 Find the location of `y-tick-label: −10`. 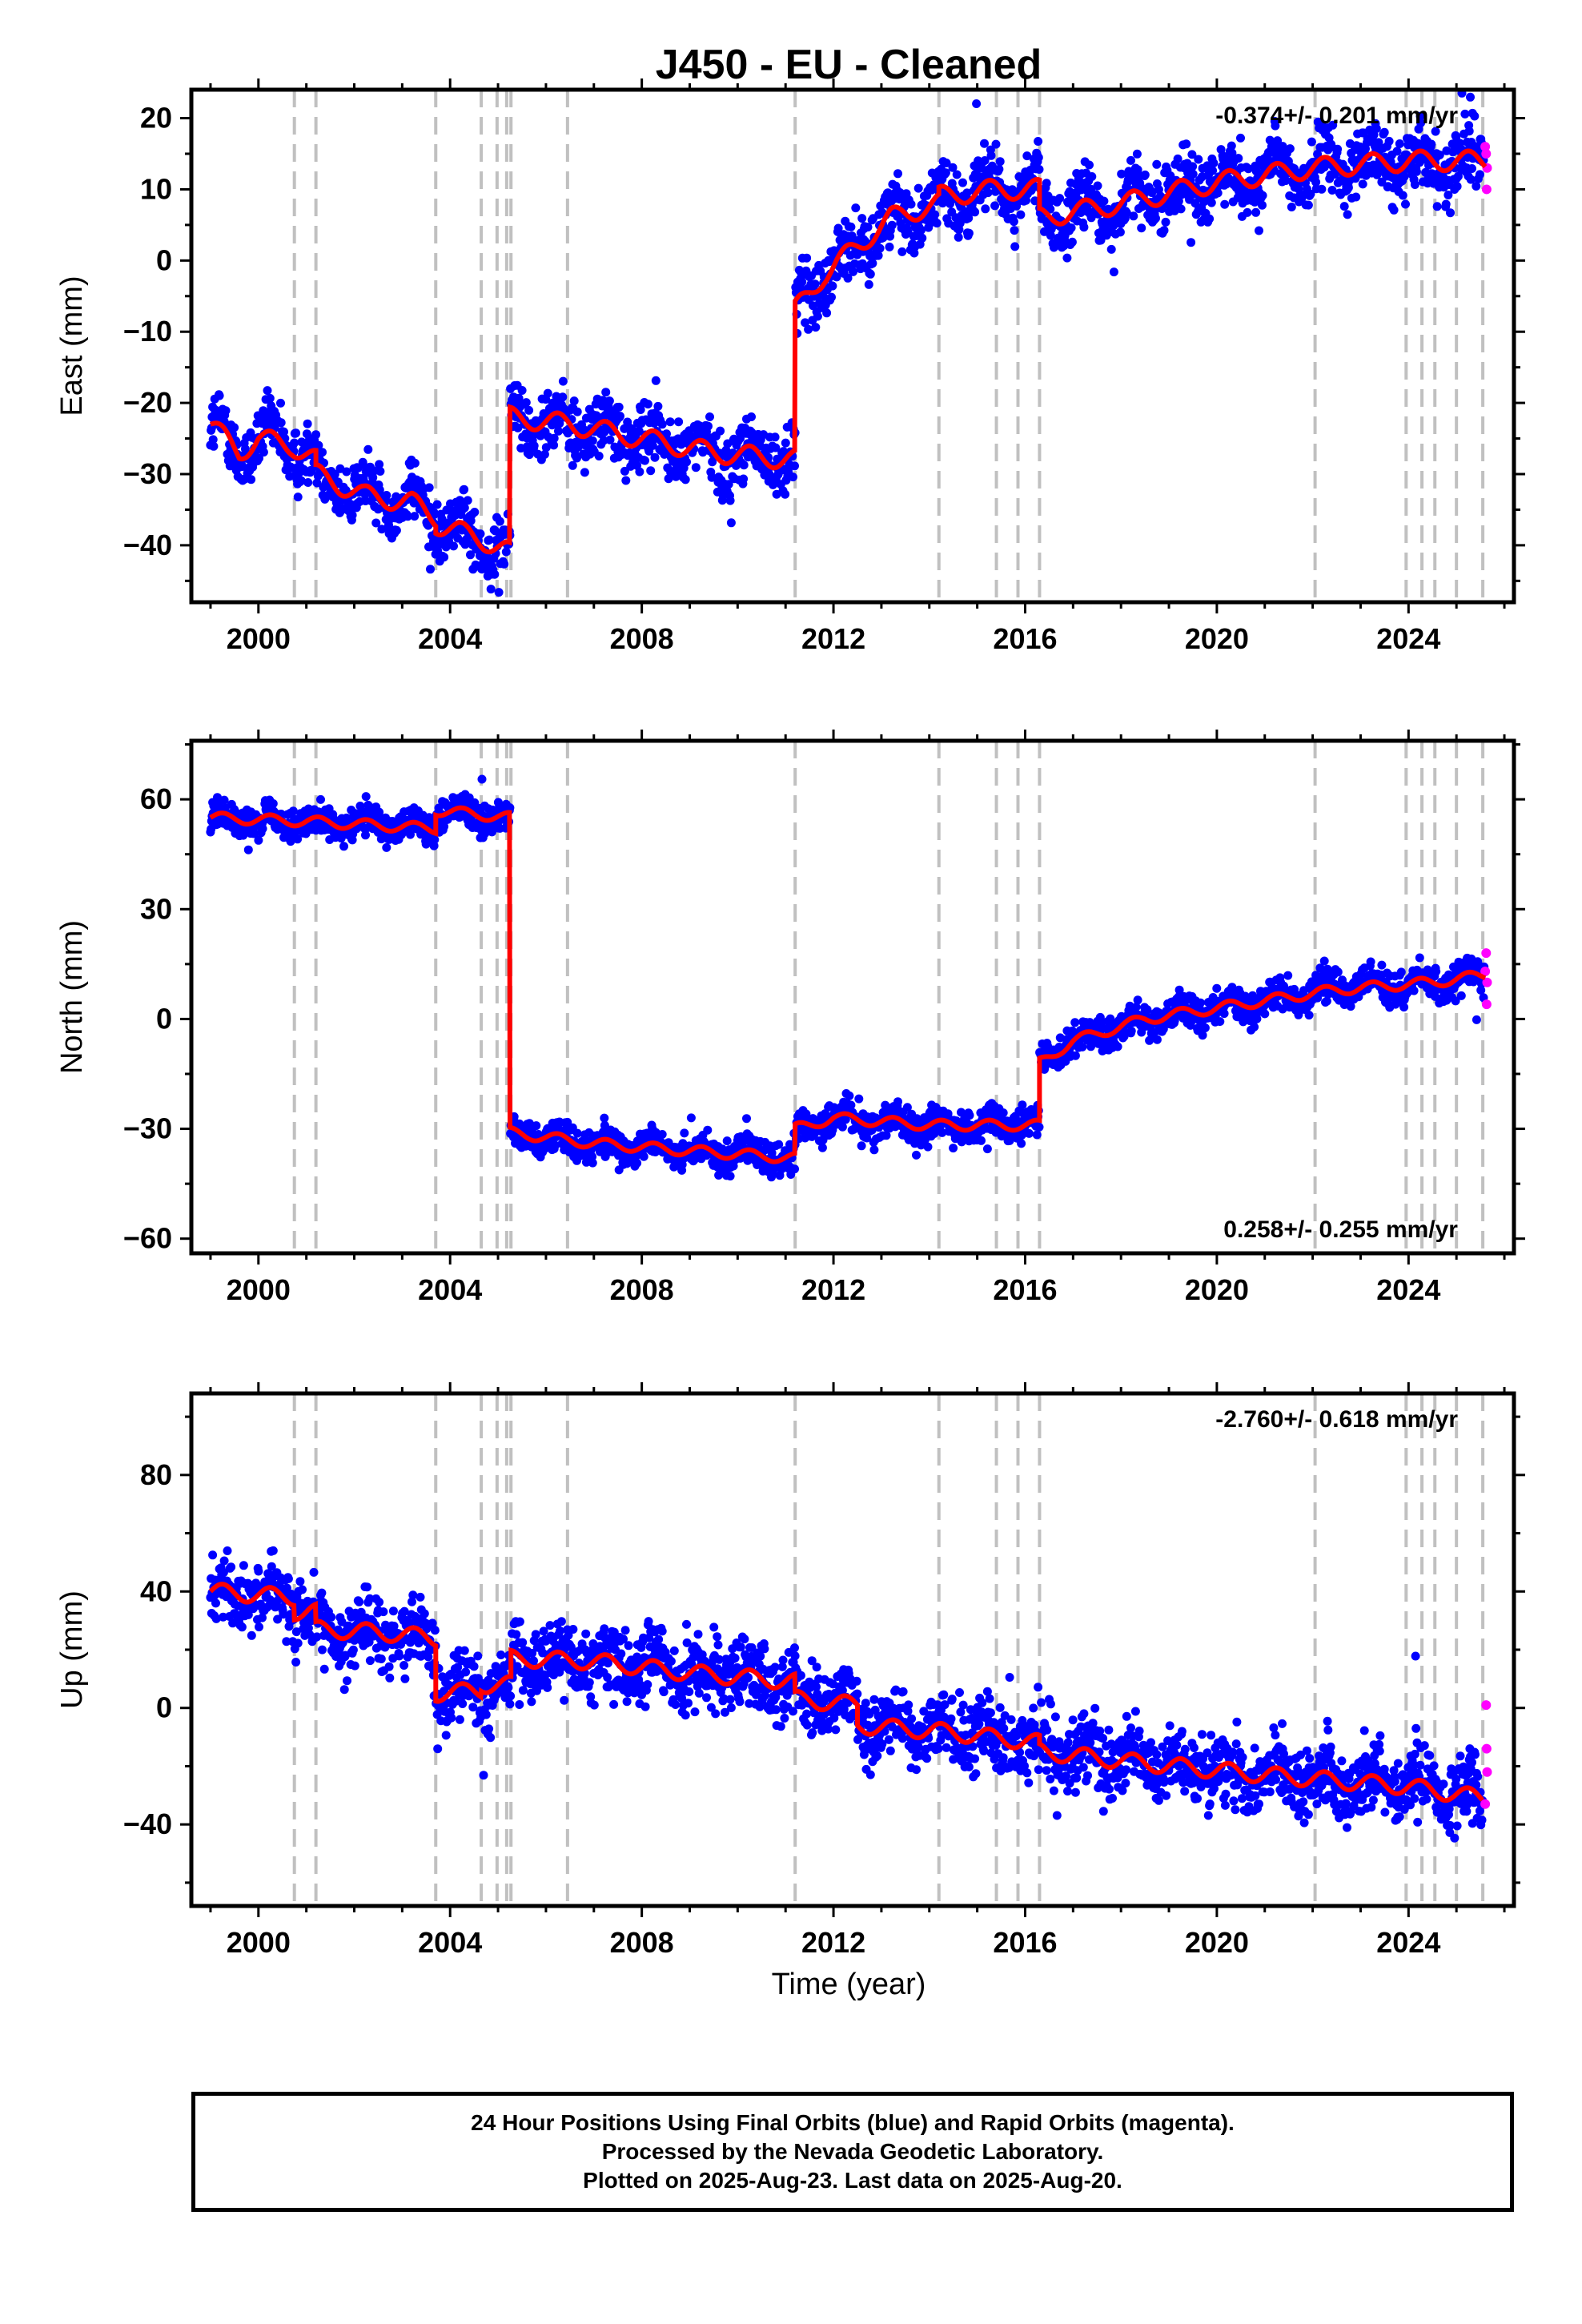

y-tick-label: −10 is located at coordinates (147, 331).